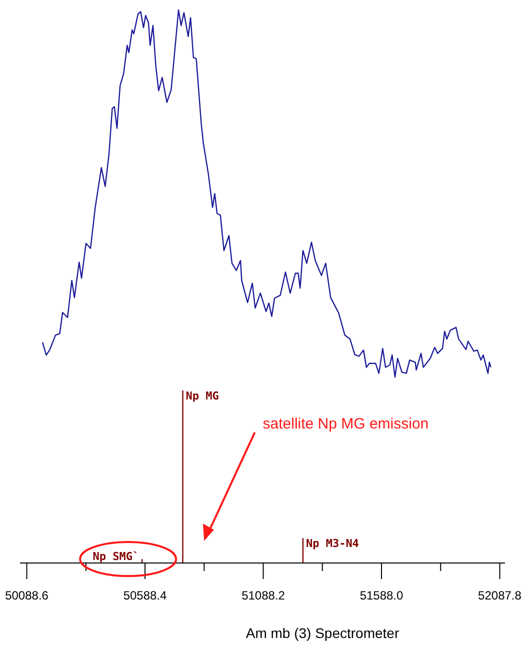 Image resolution: width=525 pixels, height=651 pixels. Describe the element at coordinates (500, 595) in the screenshot. I see `x-tick-label: 52087.8` at that location.